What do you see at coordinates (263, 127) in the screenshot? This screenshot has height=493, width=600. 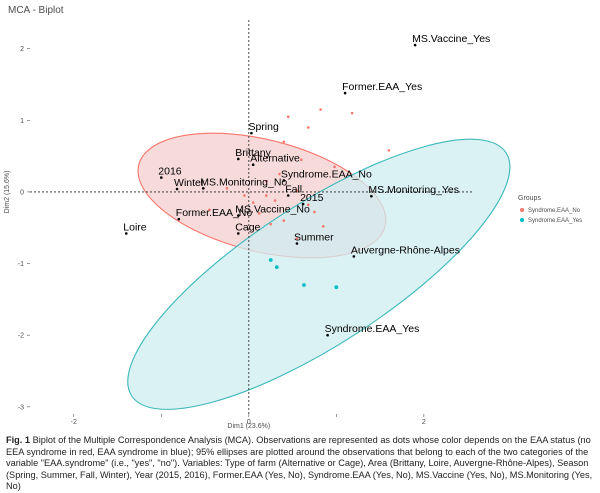 I see `variable-label: Spring` at bounding box center [263, 127].